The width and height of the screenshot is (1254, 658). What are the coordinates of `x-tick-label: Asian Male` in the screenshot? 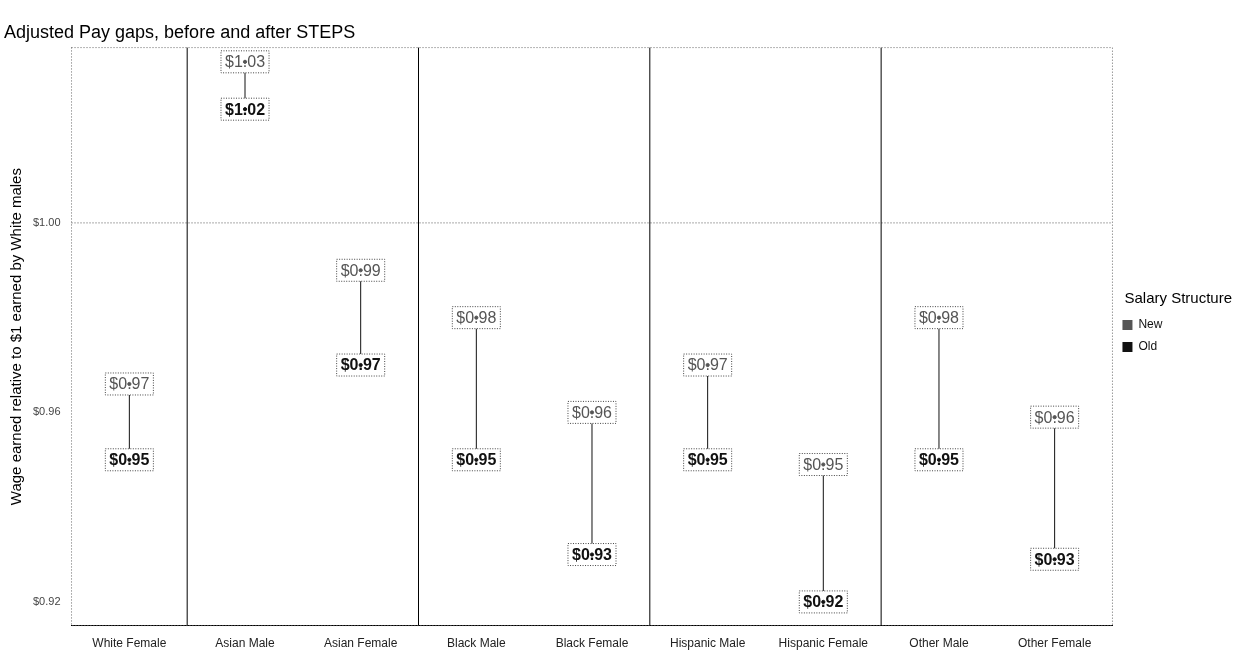 It's located at (245, 643).